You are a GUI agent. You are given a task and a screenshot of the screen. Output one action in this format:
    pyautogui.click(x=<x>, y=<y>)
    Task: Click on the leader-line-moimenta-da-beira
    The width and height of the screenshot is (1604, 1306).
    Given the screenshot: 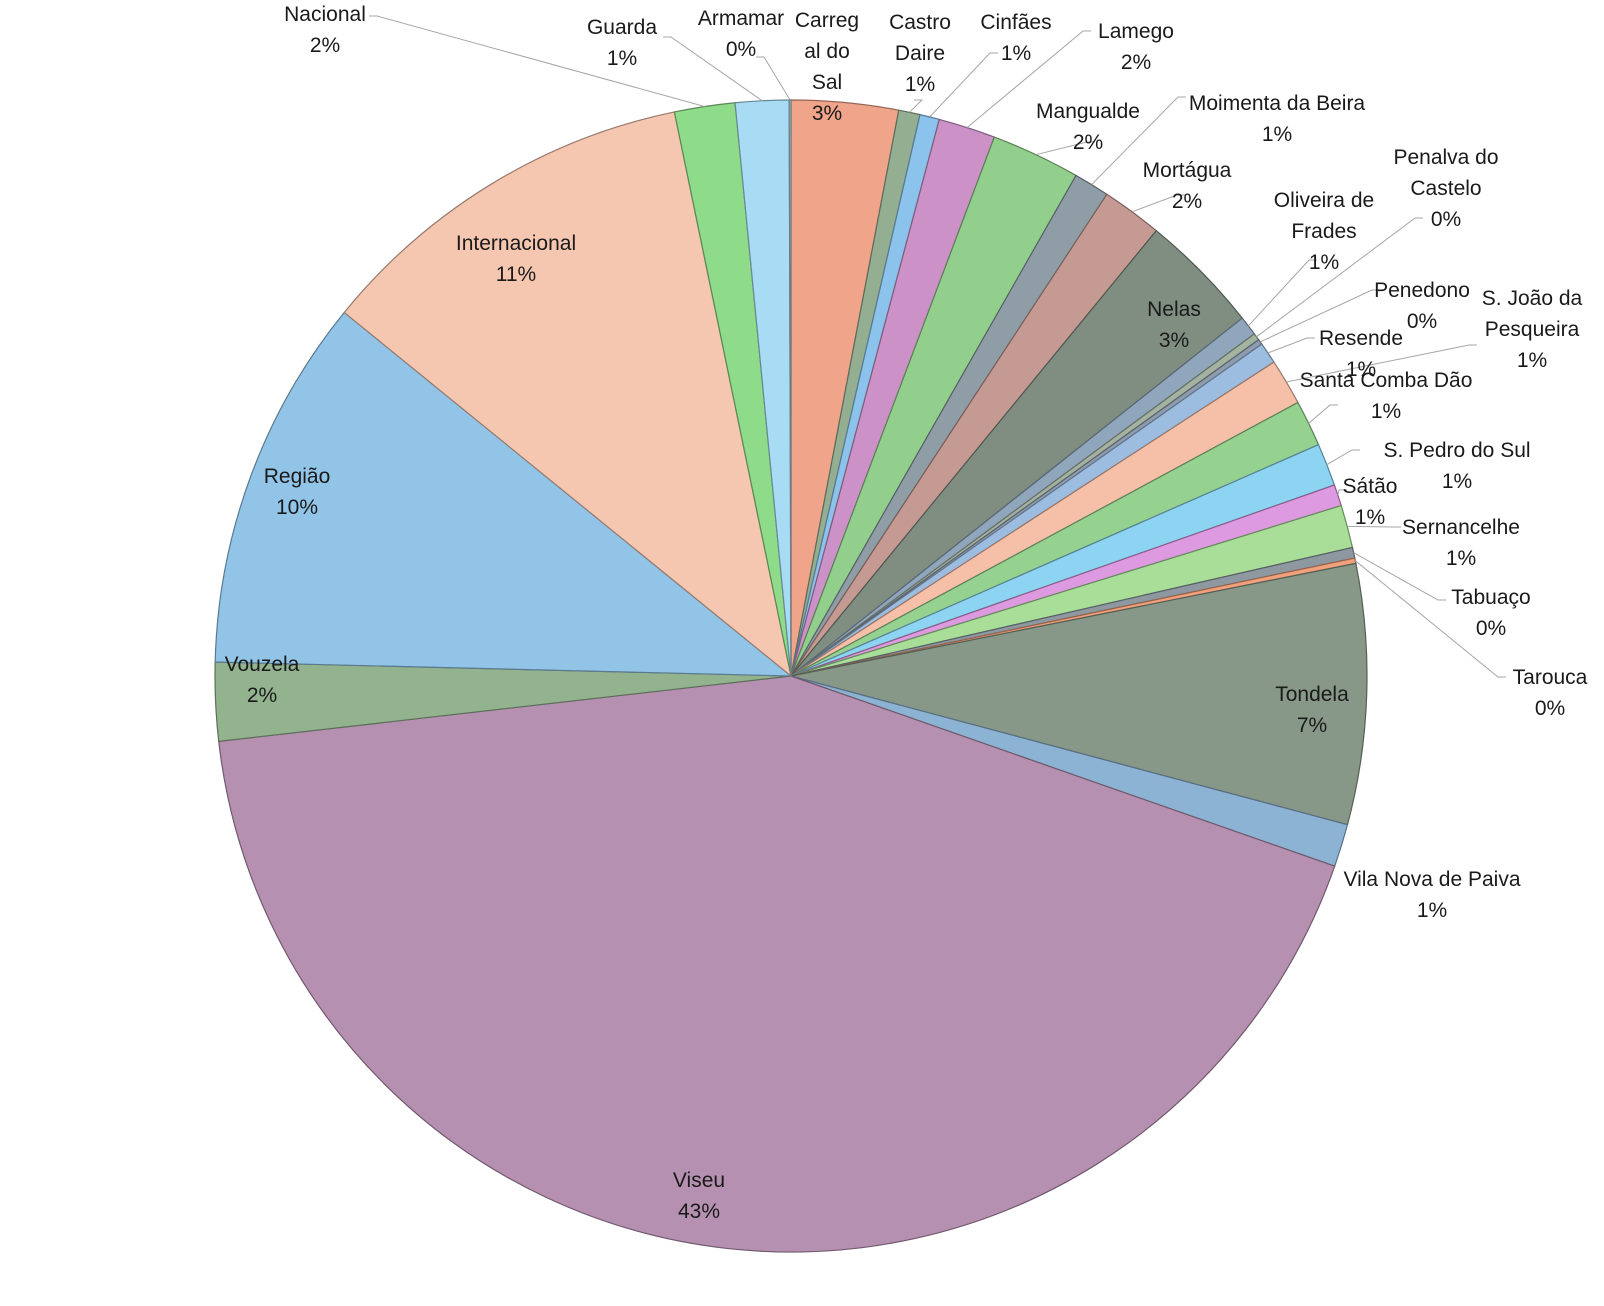 What is the action you would take?
    pyautogui.click(x=1138, y=140)
    